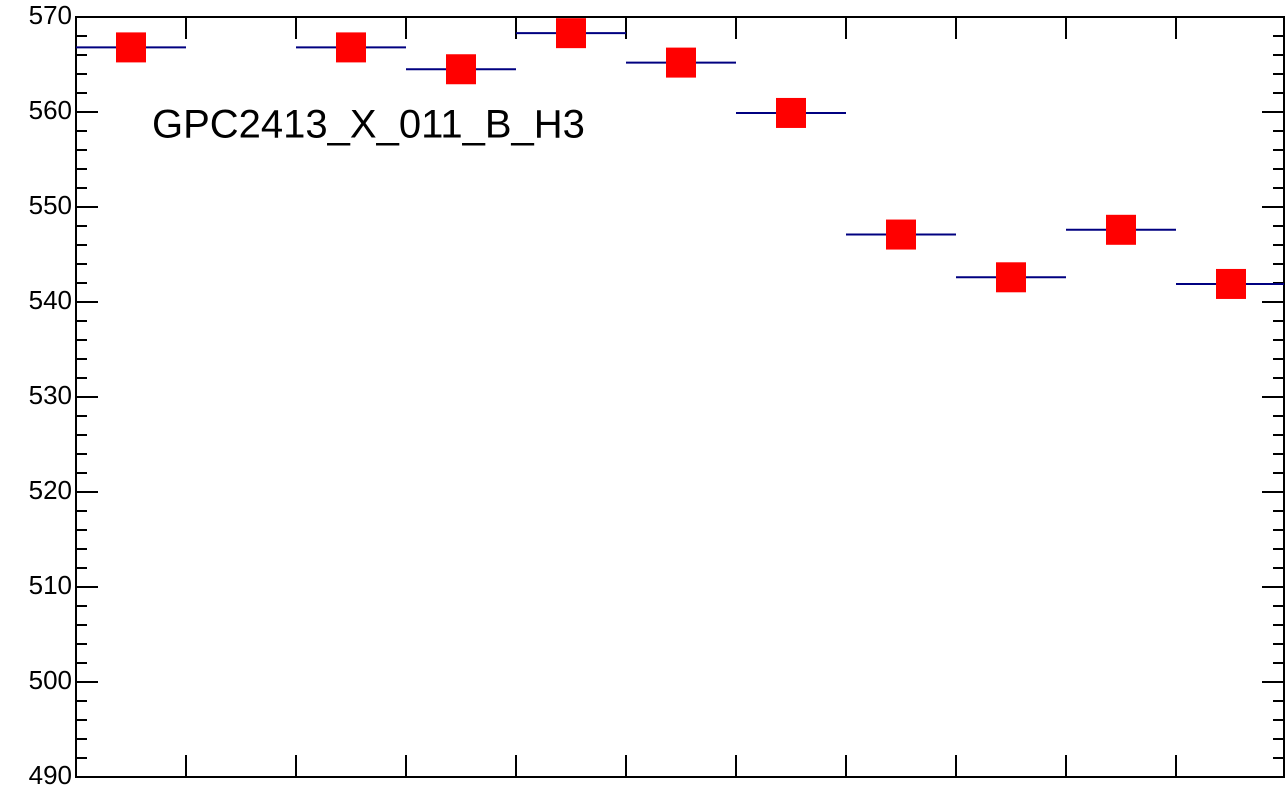 Image resolution: width=1285 pixels, height=789 pixels. Describe the element at coordinates (50, 15) in the screenshot. I see `y-tick-label: 570` at that location.